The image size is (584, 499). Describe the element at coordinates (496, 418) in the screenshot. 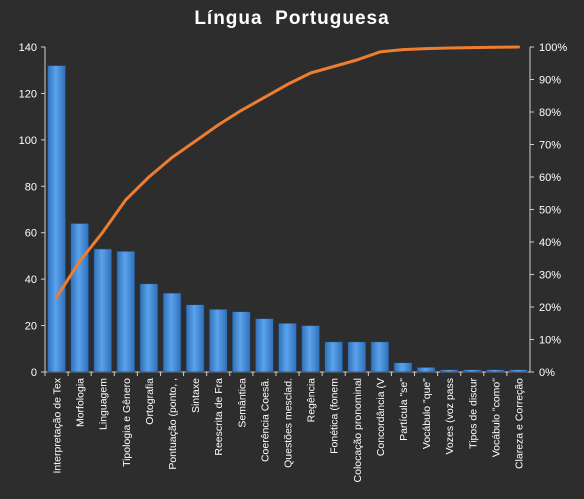

I see `category-label: Vocábulo "como"` at that location.